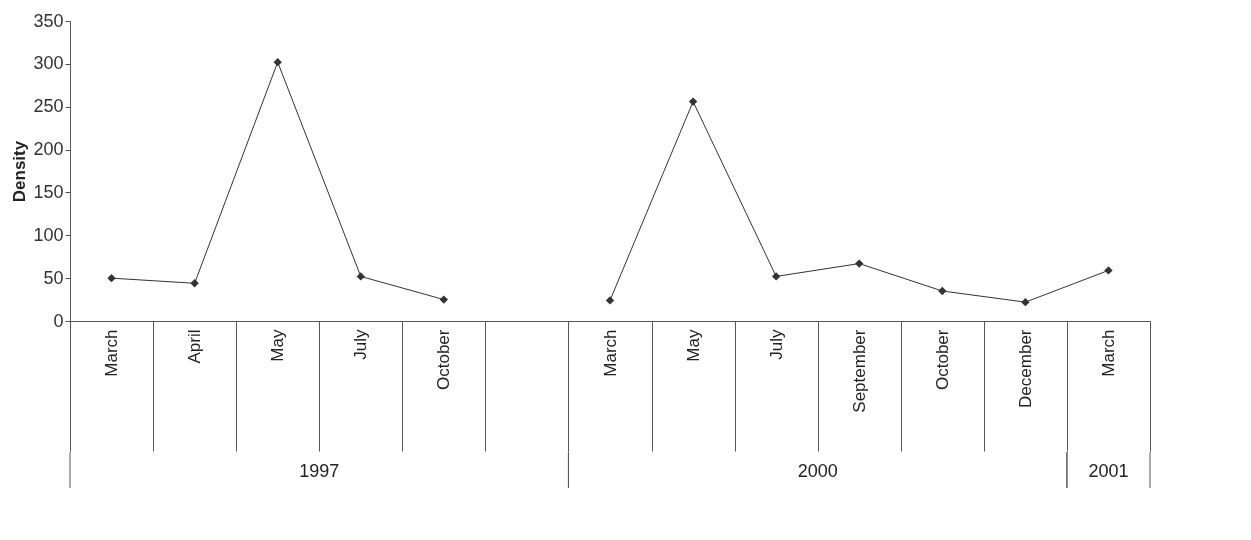  What do you see at coordinates (48, 234) in the screenshot?
I see `y-tick-label: 100` at bounding box center [48, 234].